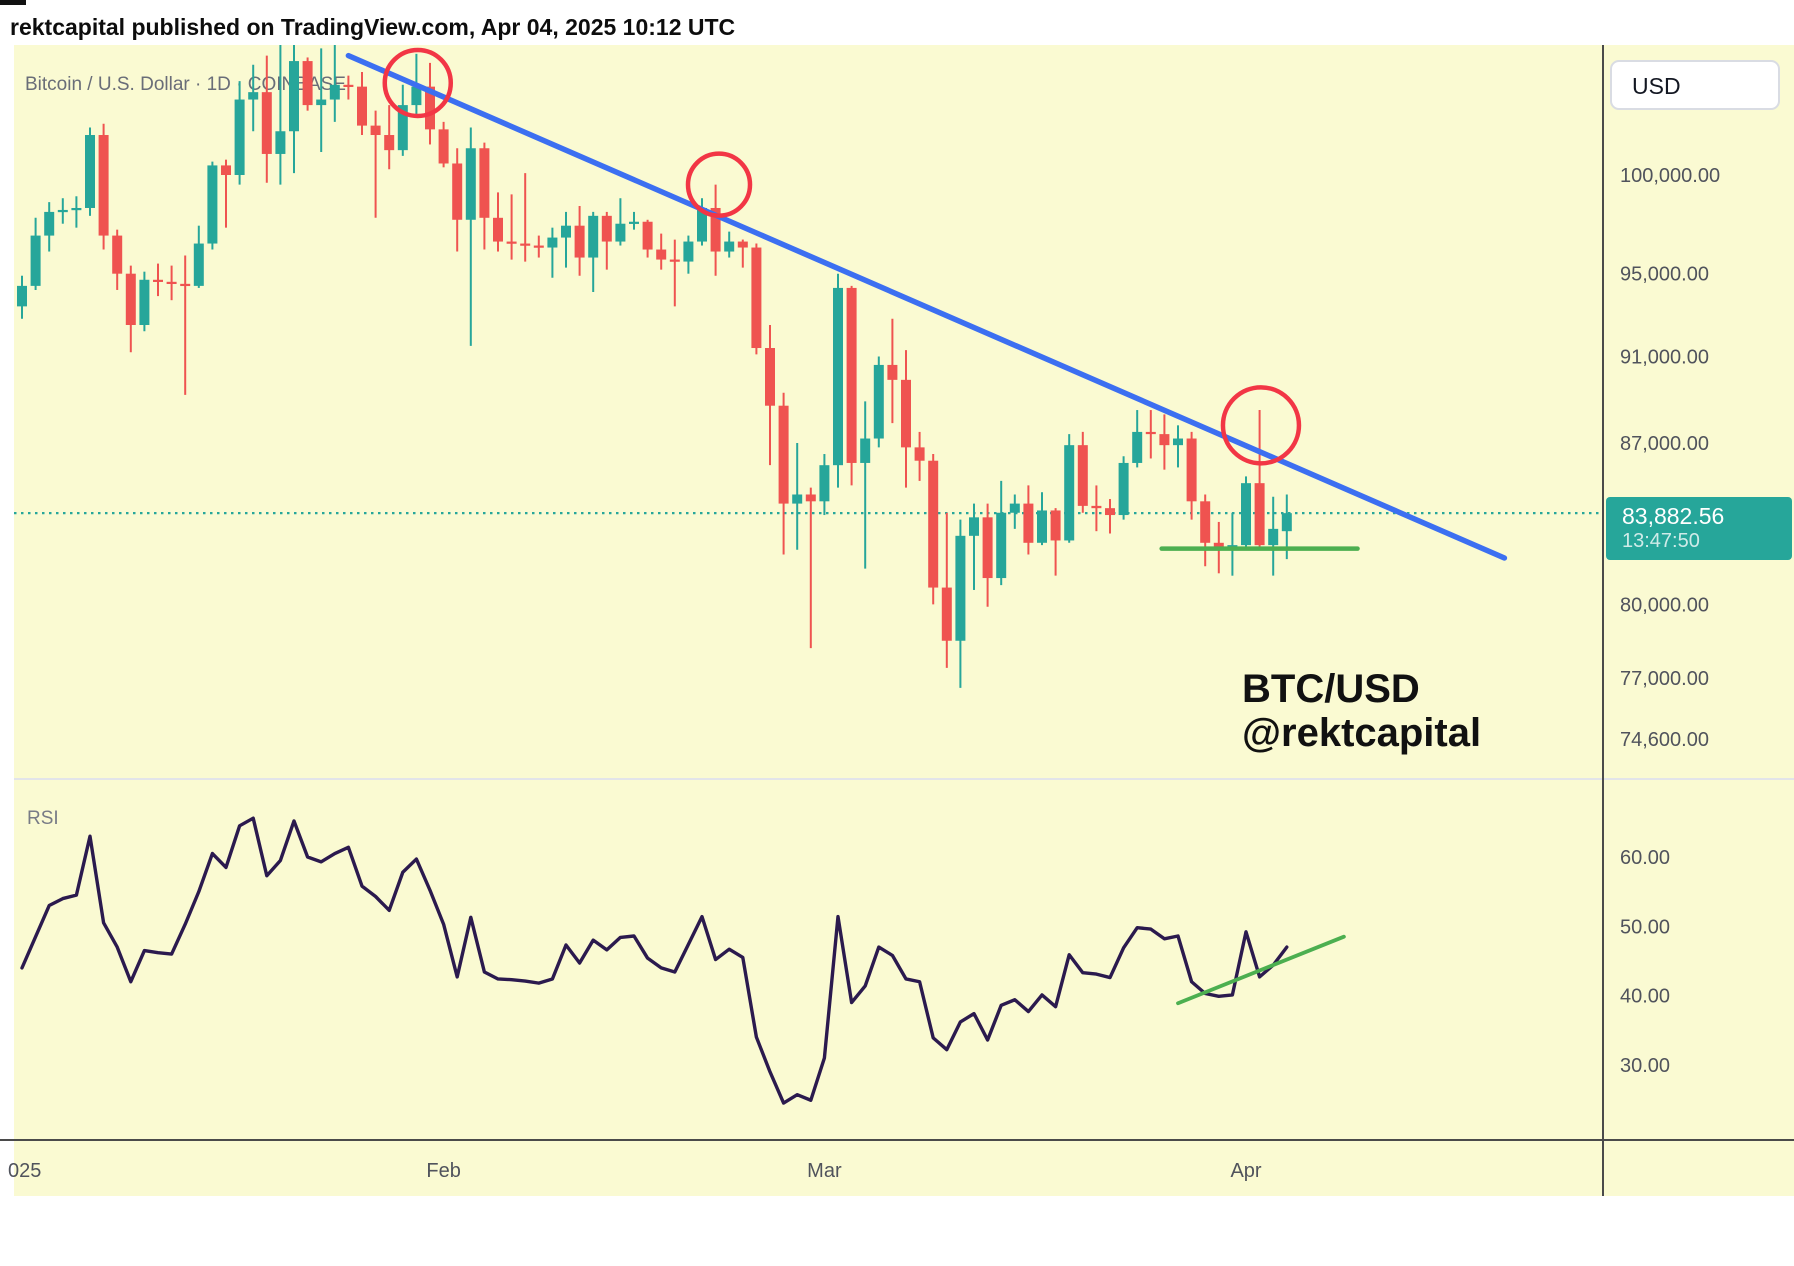 The height and width of the screenshot is (1266, 1794). I want to click on last-price-badge: 83,882.56 13:47:50, so click(1699, 529).